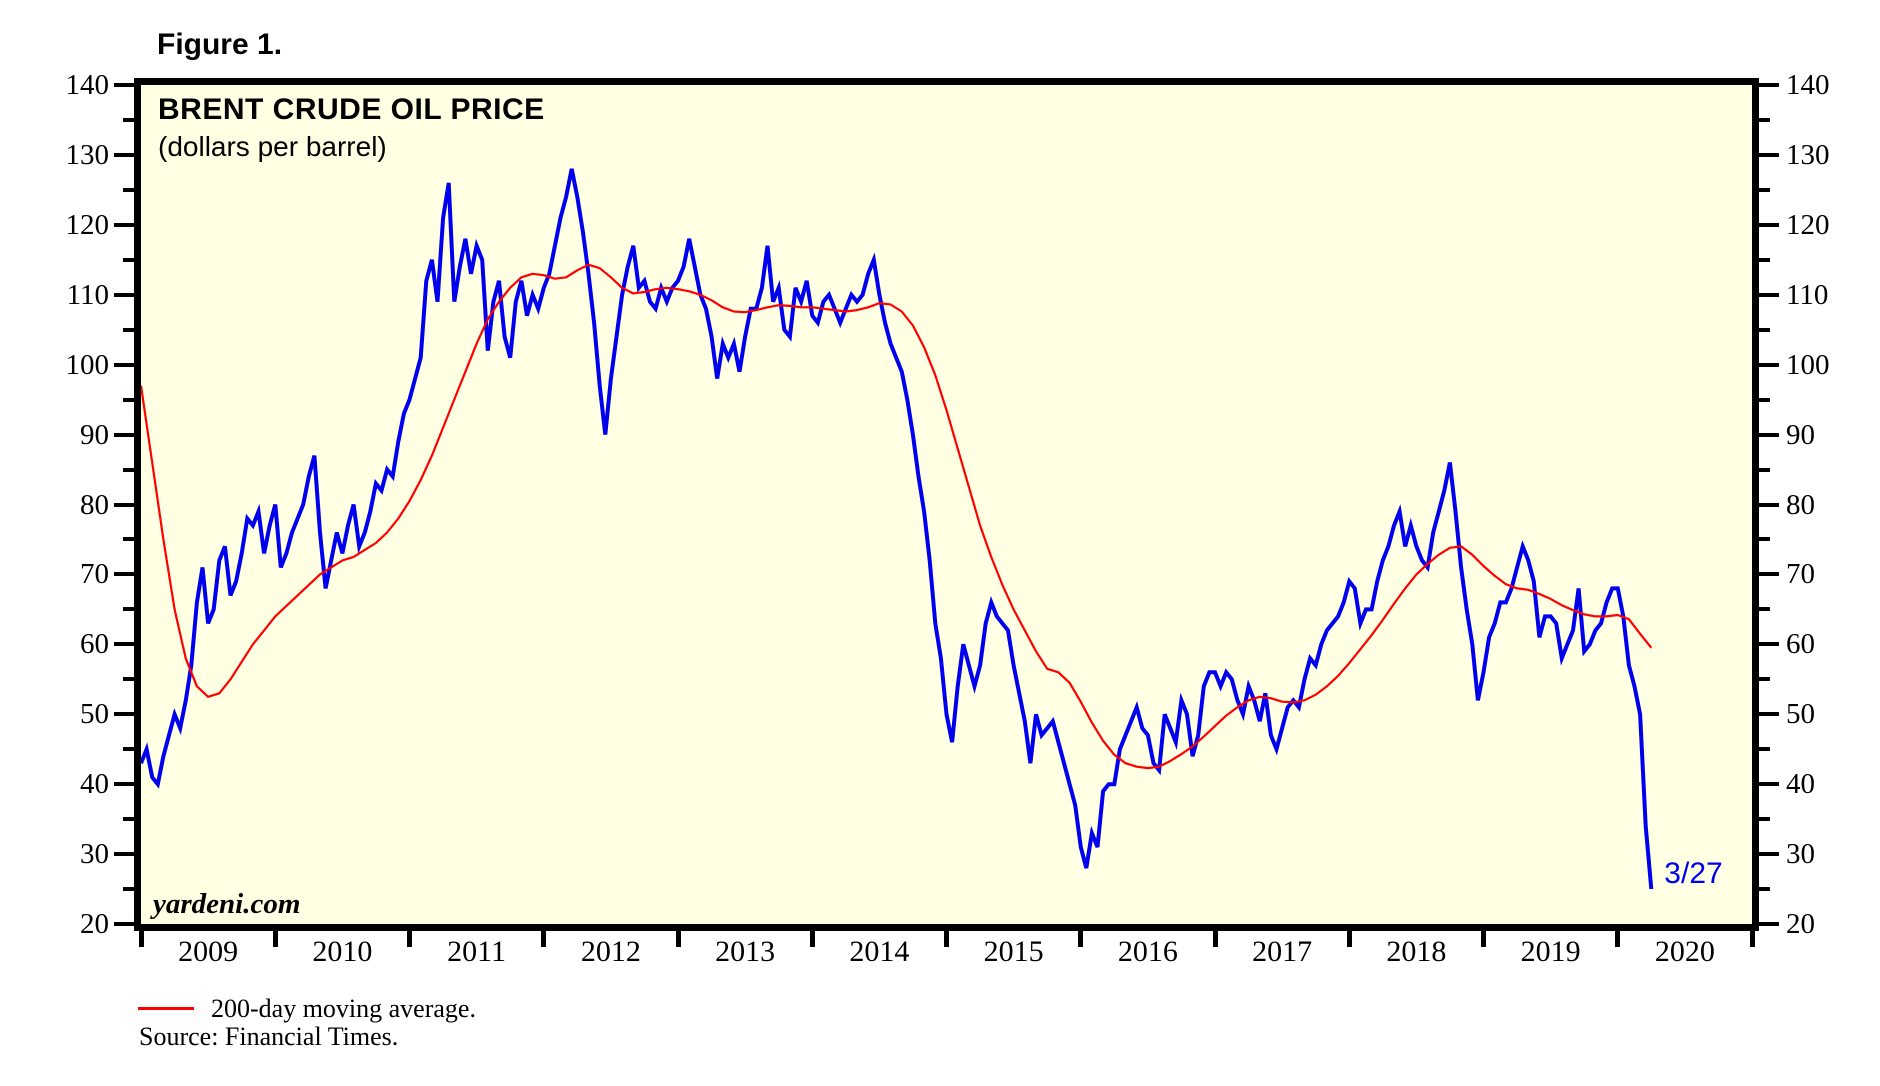 This screenshot has height=1086, width=1880. Describe the element at coordinates (1684, 951) in the screenshot. I see `x-axis-year-label: 2020` at that location.